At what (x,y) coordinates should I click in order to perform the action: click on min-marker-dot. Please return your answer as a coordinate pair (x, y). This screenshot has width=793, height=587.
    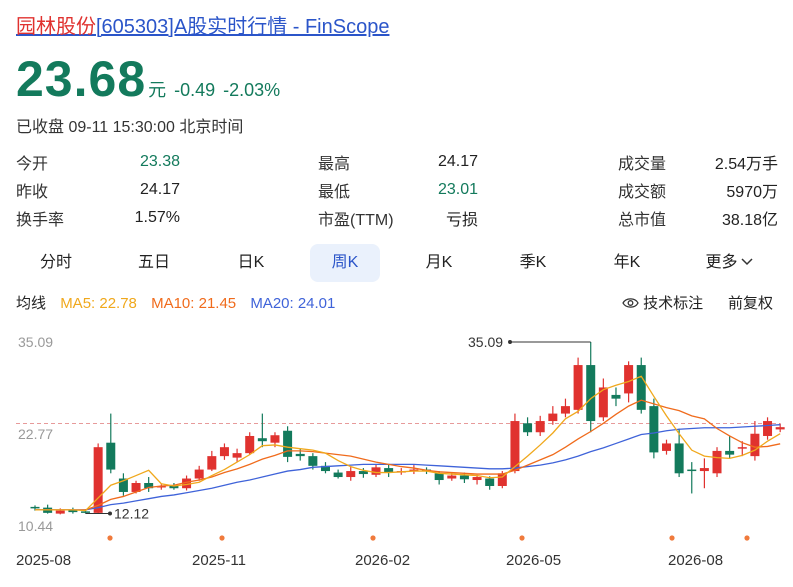
    Looking at the image, I should click on (110, 513).